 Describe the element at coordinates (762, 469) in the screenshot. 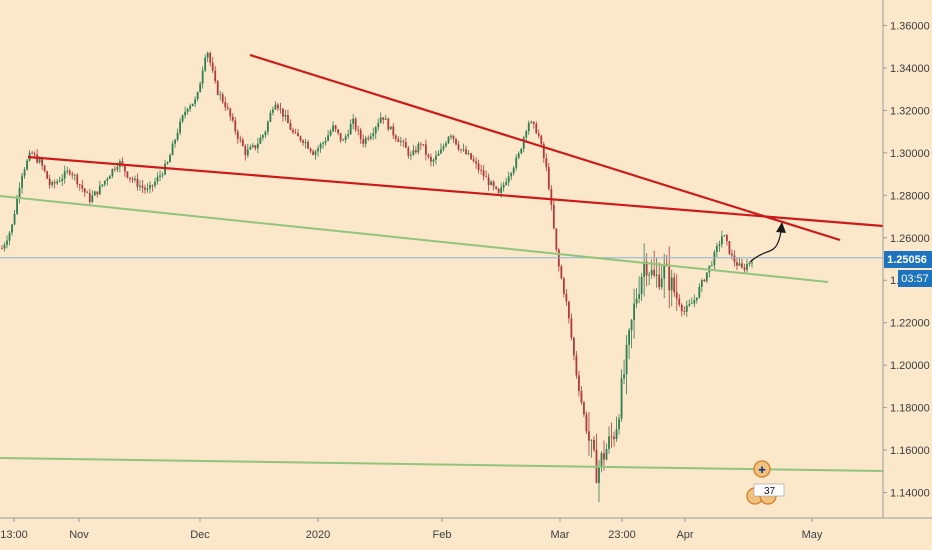

I see `event-flag-gb-icon` at that location.